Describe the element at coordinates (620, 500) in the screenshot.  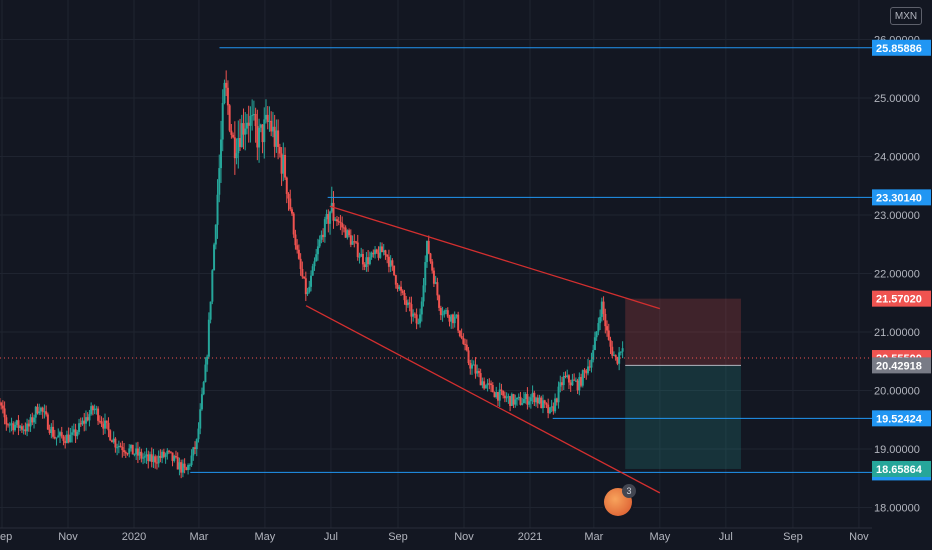
I see `ideas-icon: 3` at that location.